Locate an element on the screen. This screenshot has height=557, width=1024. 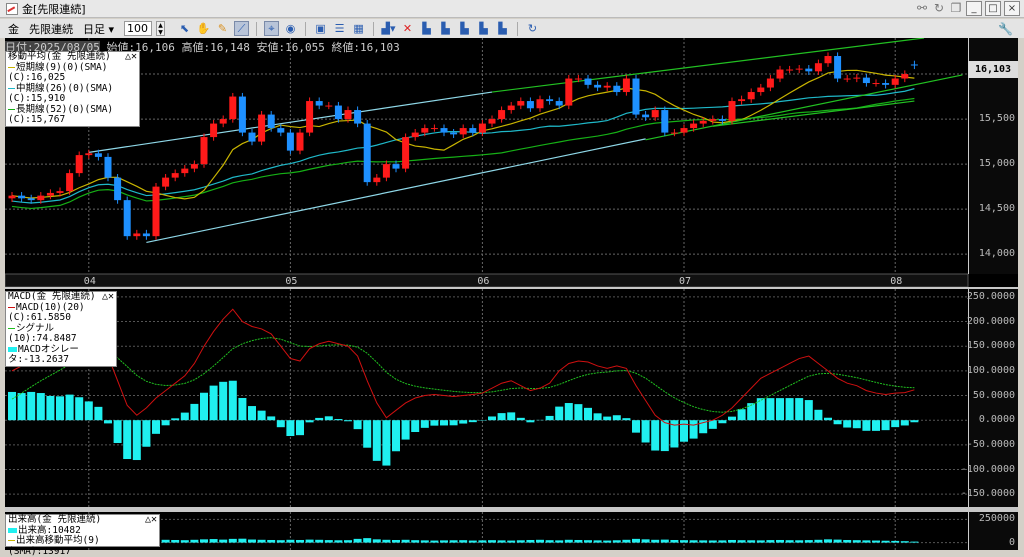
toolbar-separator is located at coordinates (256, 29).